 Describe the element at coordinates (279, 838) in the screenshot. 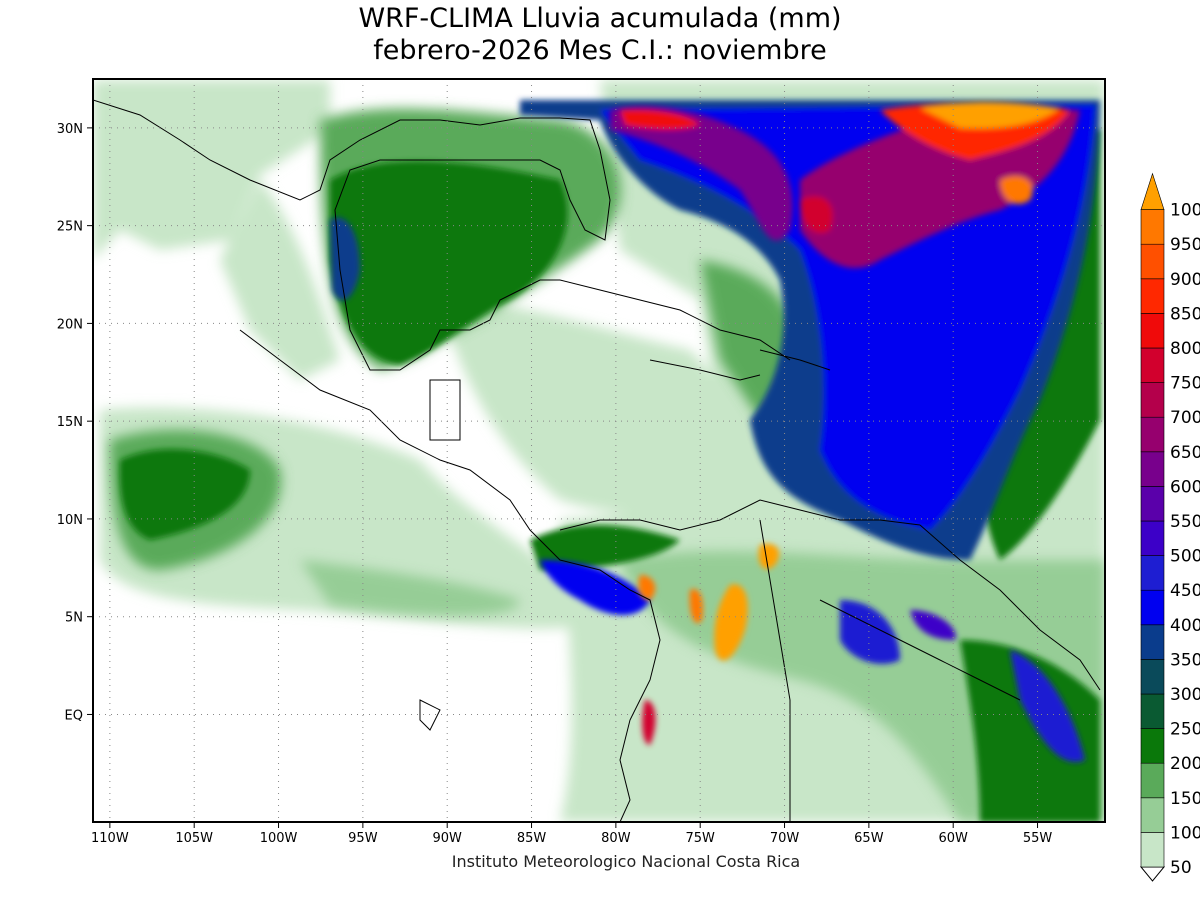

I see `x-tick-label: 100W` at that location.